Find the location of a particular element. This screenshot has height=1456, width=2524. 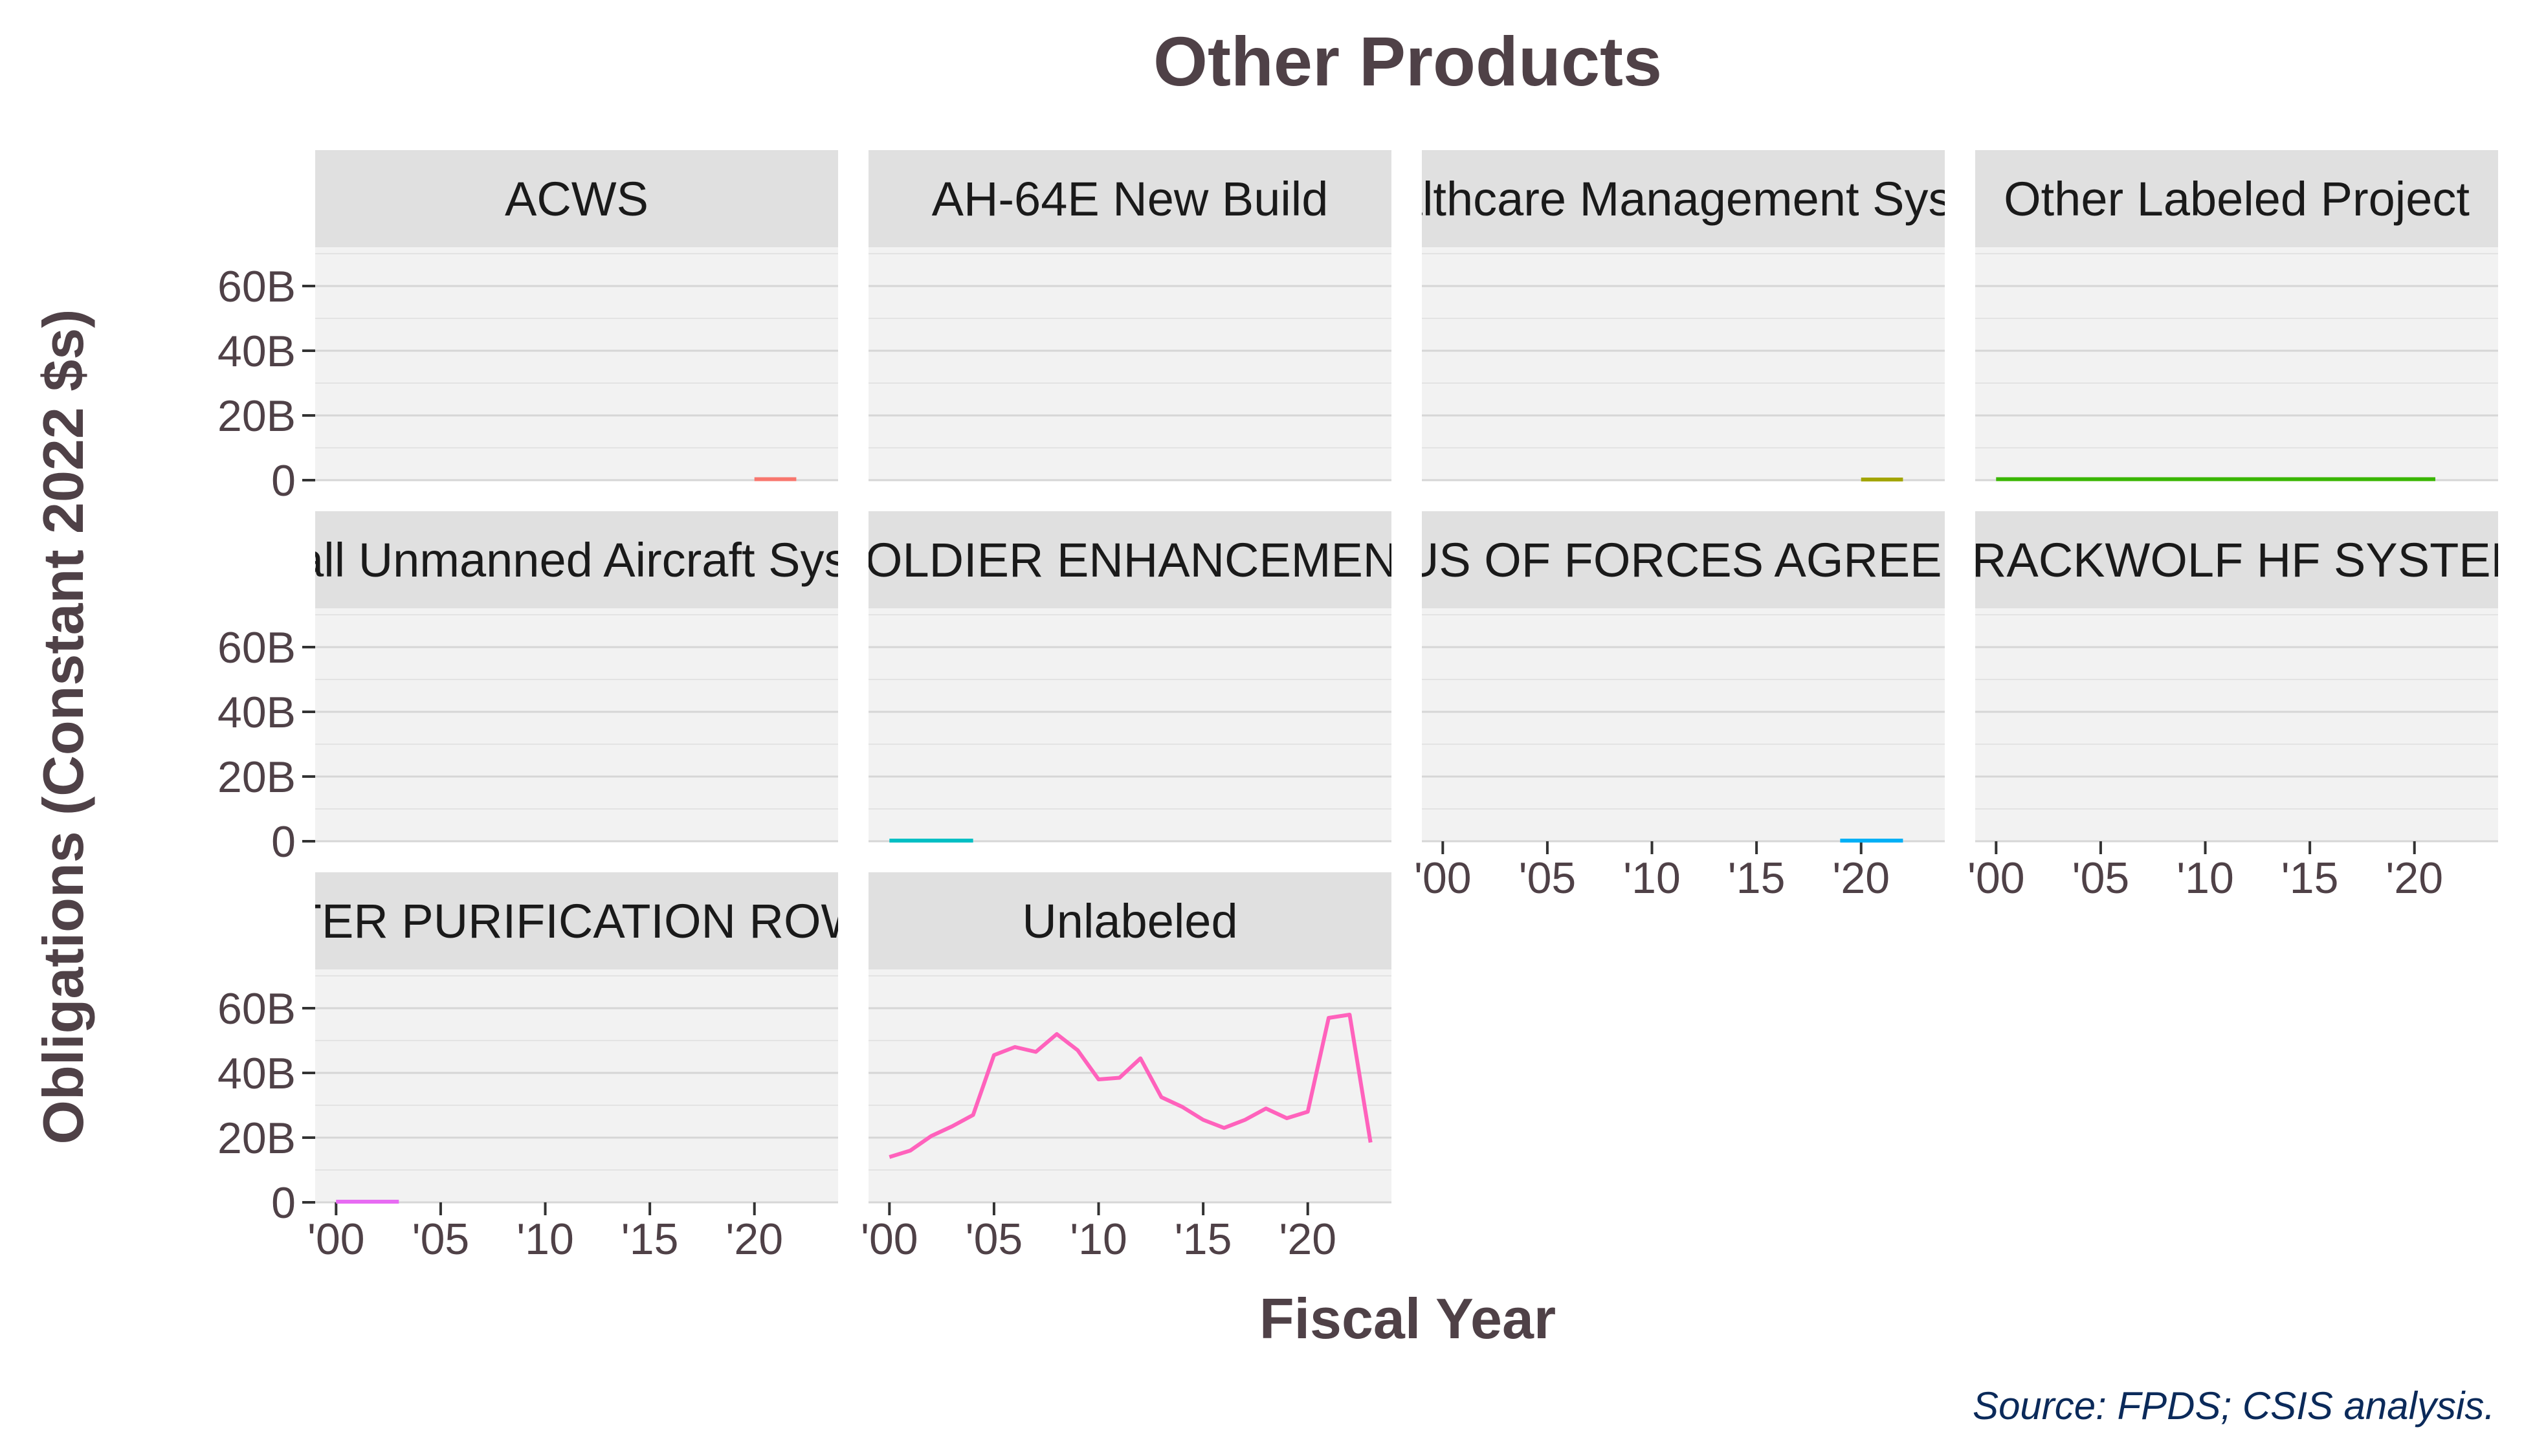

facet-strip-label: ACWS is located at coordinates (576, 199).